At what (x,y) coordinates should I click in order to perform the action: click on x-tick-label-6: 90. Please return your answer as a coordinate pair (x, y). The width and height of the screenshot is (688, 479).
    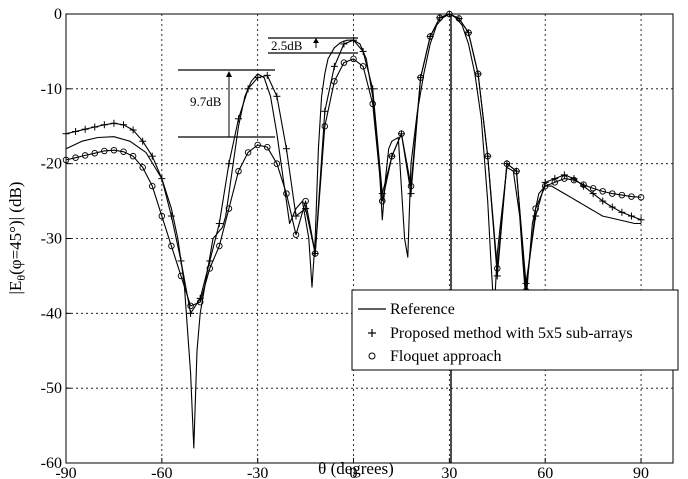
    Looking at the image, I should click on (641, 472).